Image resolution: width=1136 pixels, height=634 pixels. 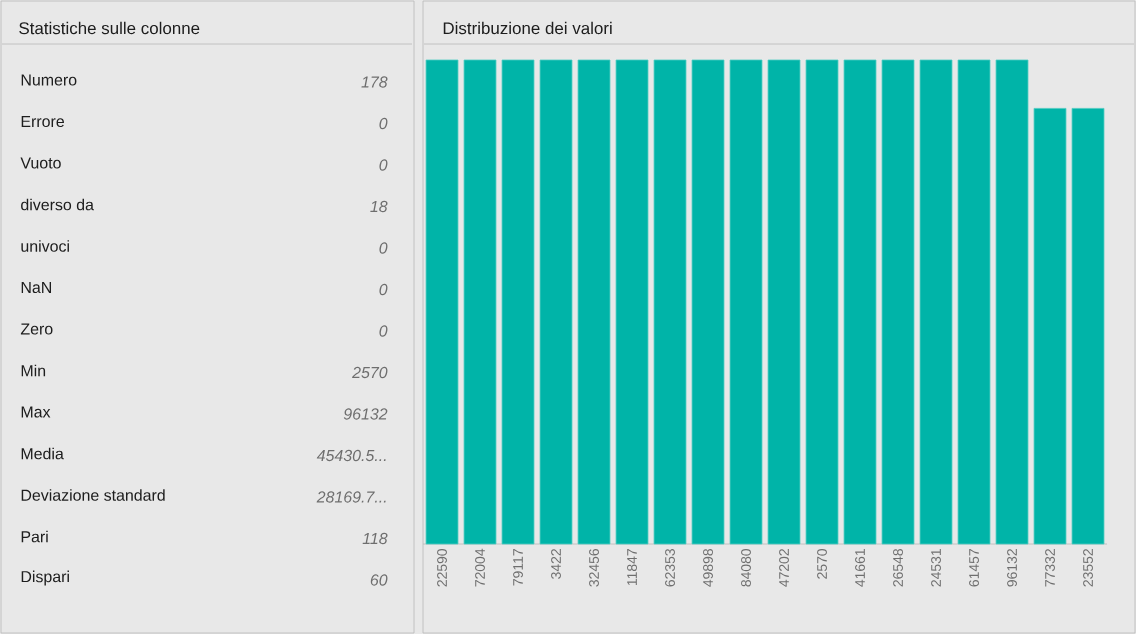 What do you see at coordinates (527, 28) in the screenshot?
I see `chart-title: Distribuzione dei valori` at bounding box center [527, 28].